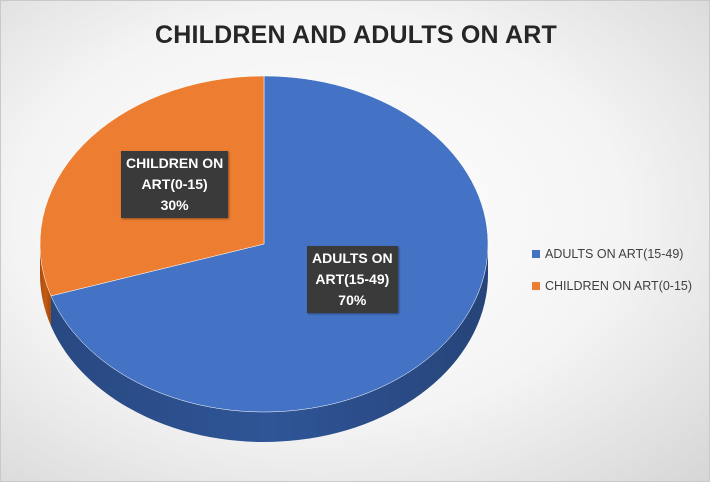 The width and height of the screenshot is (710, 483). What do you see at coordinates (619, 286) in the screenshot?
I see `legend-label-children: CHILDREN ON ART(0-15)` at bounding box center [619, 286].